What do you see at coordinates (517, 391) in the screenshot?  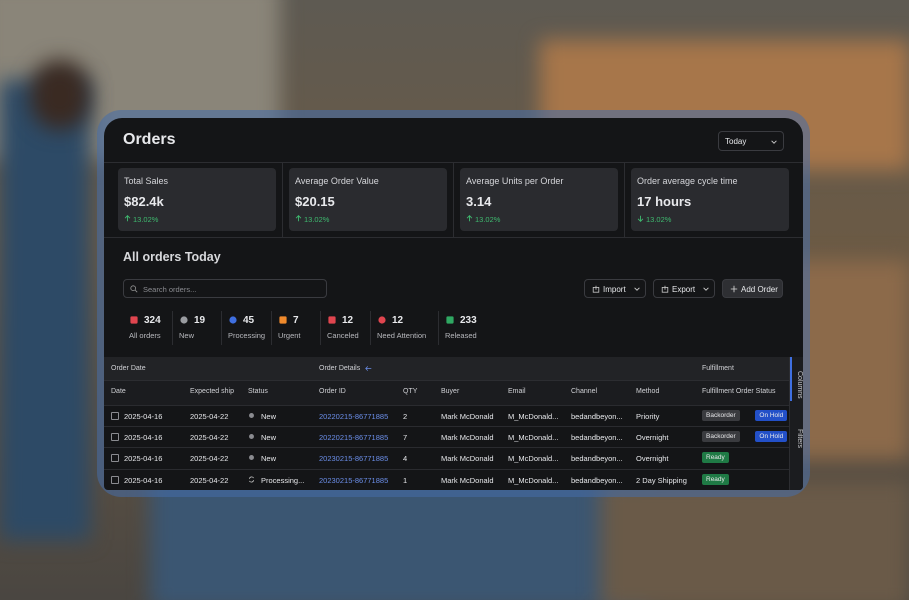 I see `column-header: Email` at bounding box center [517, 391].